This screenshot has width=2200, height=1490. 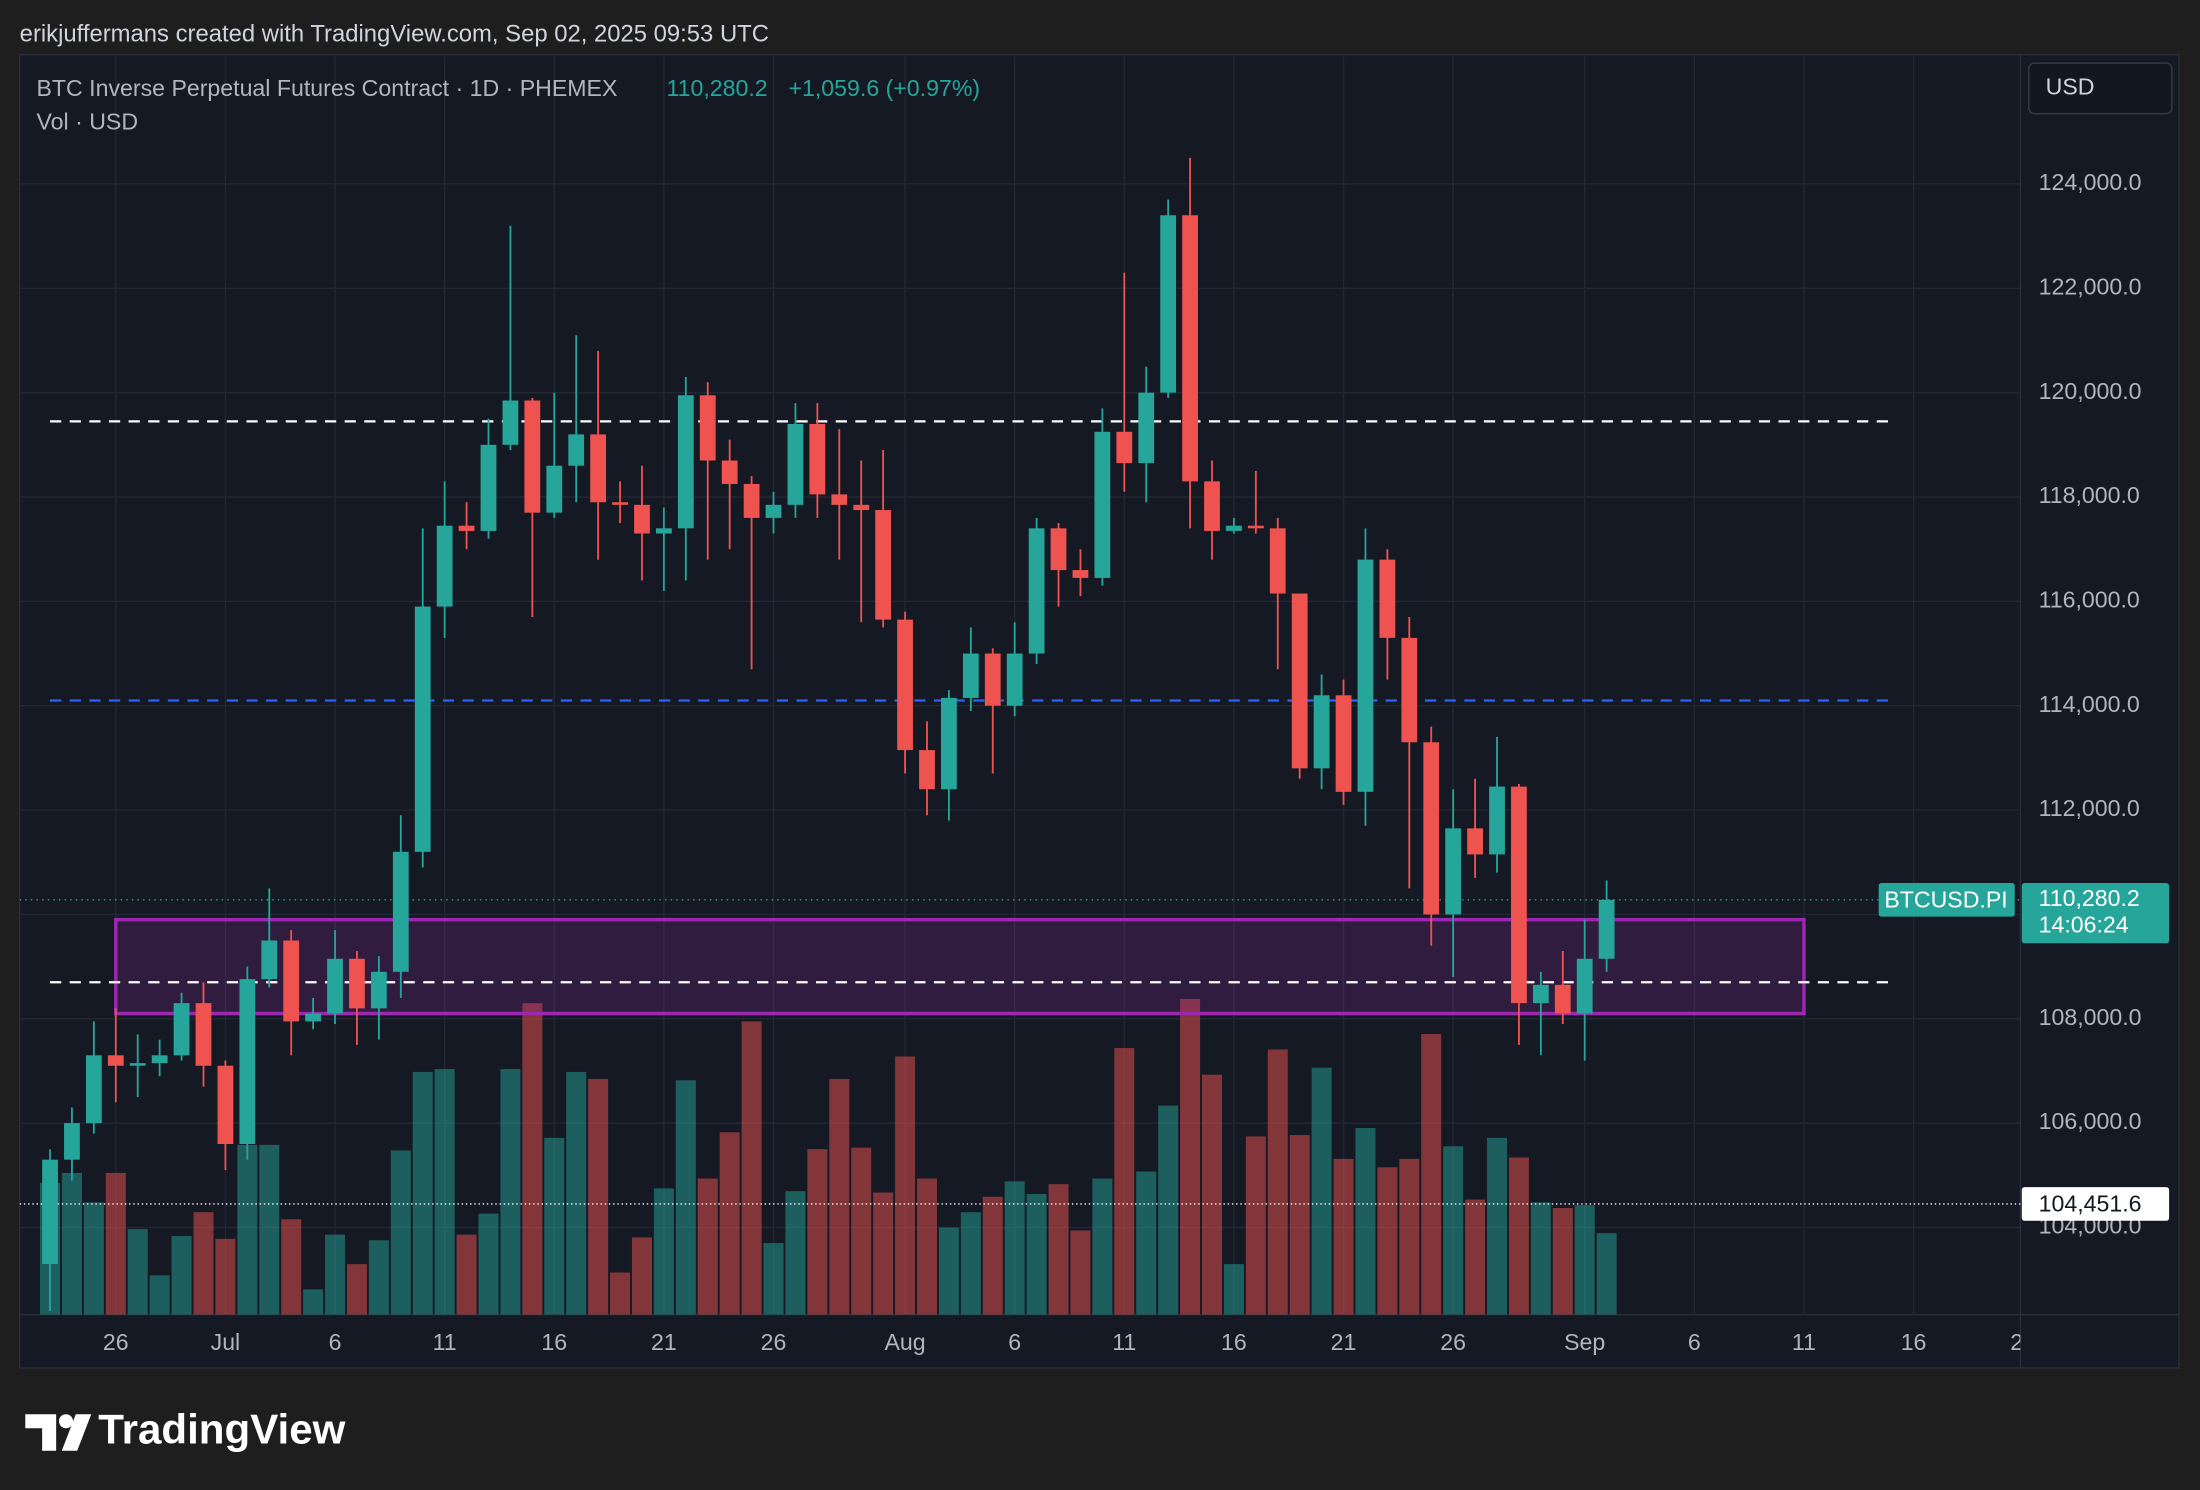 What do you see at coordinates (2090, 286) in the screenshot?
I see `y-tick-label: 122,000.0` at bounding box center [2090, 286].